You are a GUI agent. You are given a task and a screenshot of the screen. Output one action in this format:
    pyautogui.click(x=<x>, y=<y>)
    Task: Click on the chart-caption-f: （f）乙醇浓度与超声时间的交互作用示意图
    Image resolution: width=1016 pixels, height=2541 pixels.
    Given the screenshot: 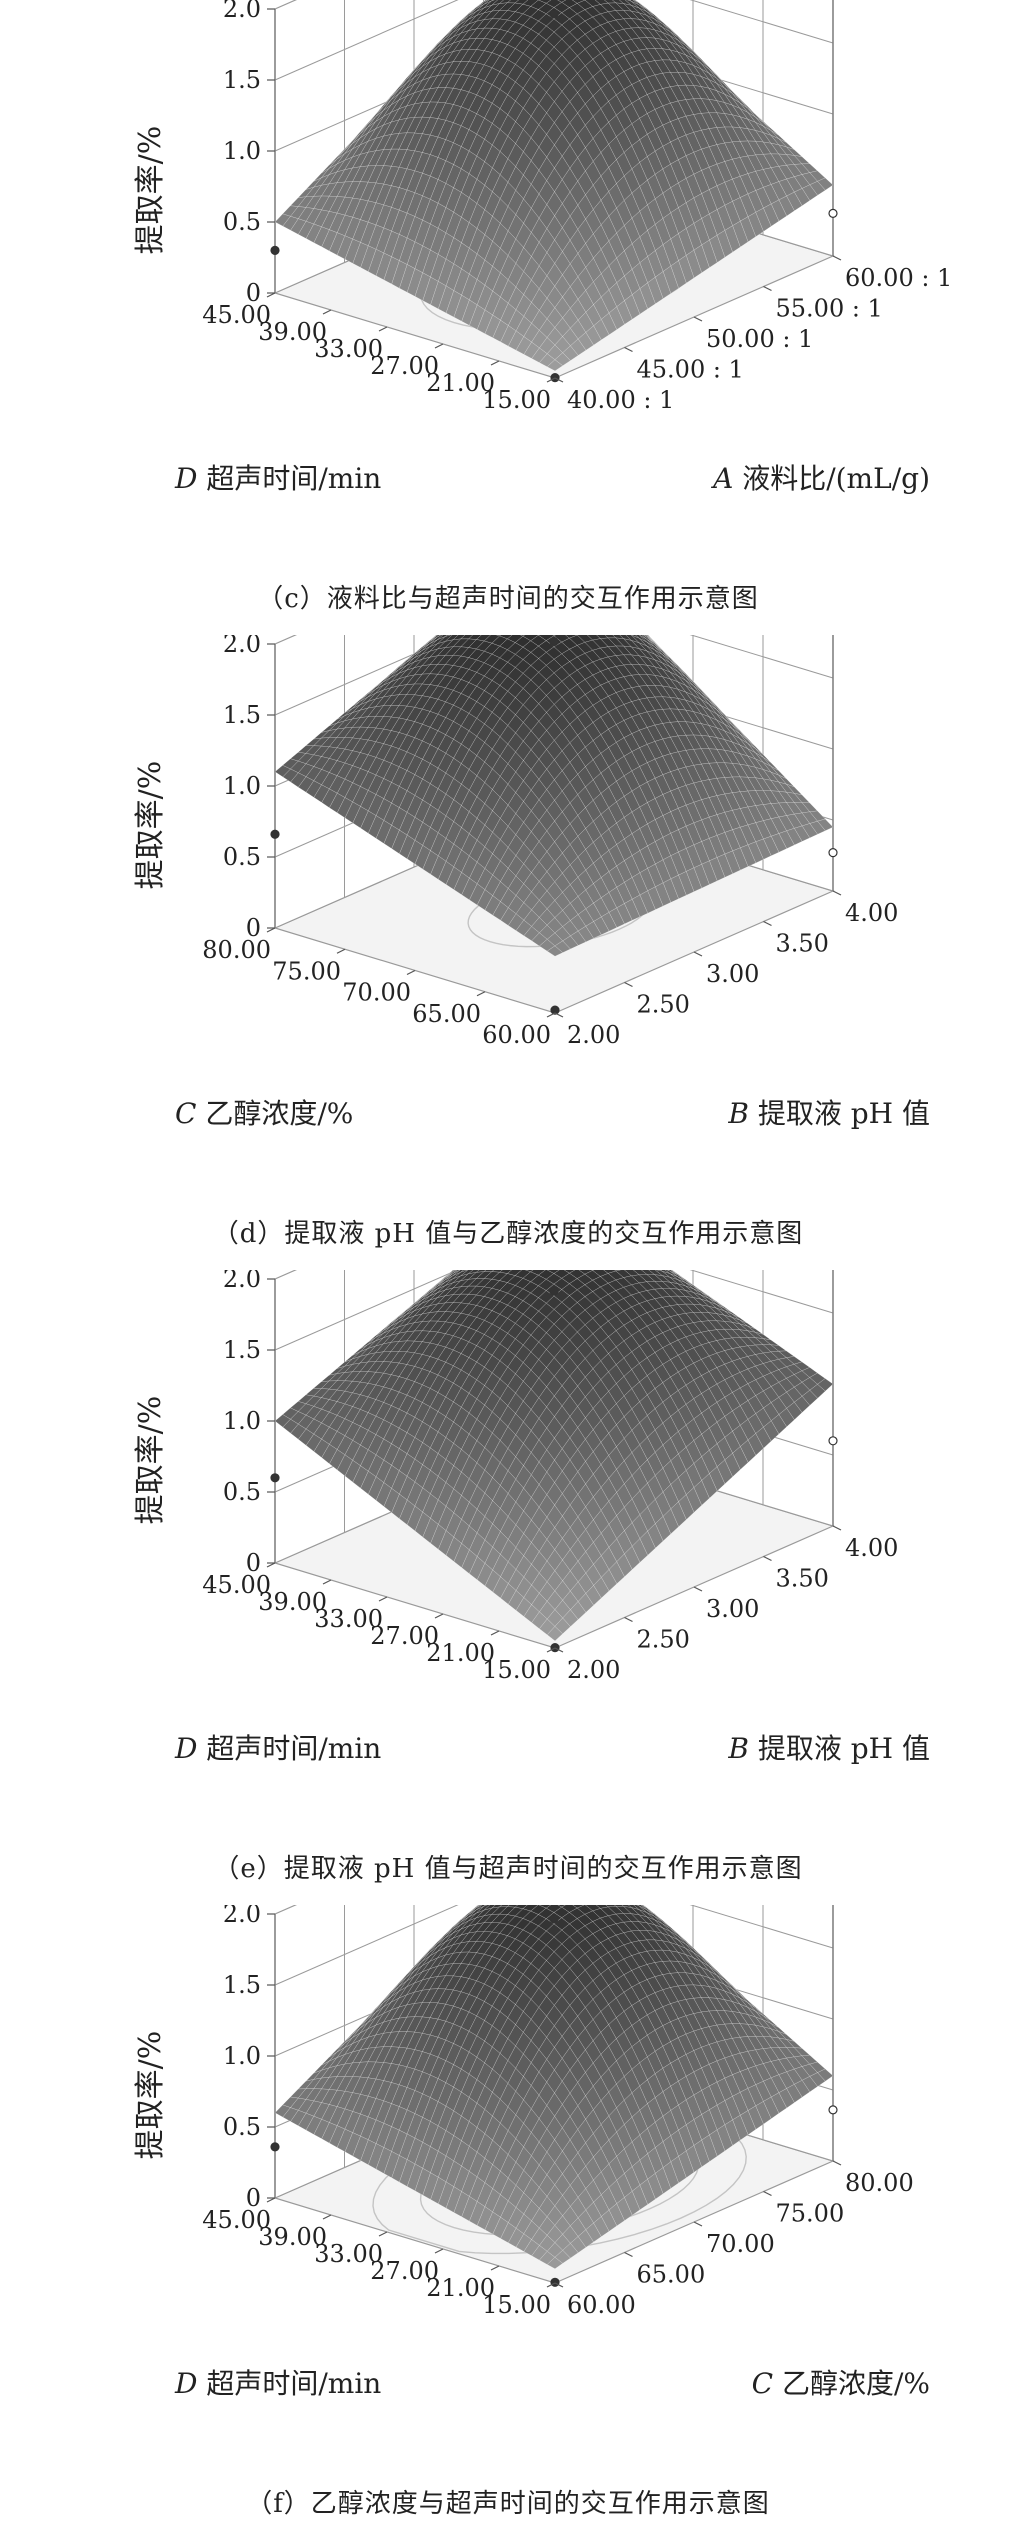 What is the action you would take?
    pyautogui.click(x=508, y=2504)
    